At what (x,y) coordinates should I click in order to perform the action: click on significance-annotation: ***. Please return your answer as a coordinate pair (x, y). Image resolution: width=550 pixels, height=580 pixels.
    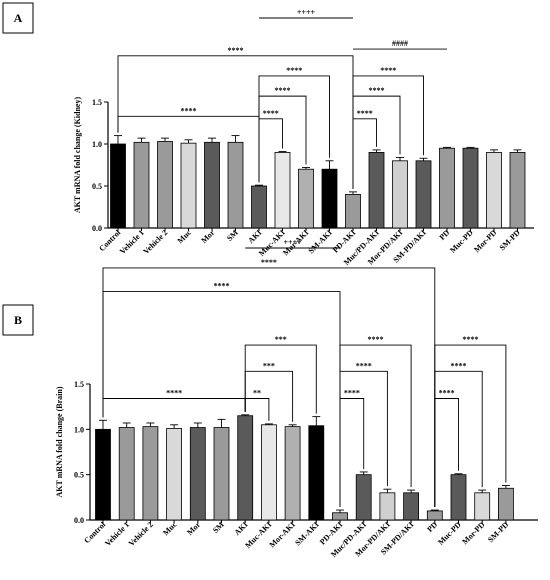
    Looking at the image, I should click on (280, 374).